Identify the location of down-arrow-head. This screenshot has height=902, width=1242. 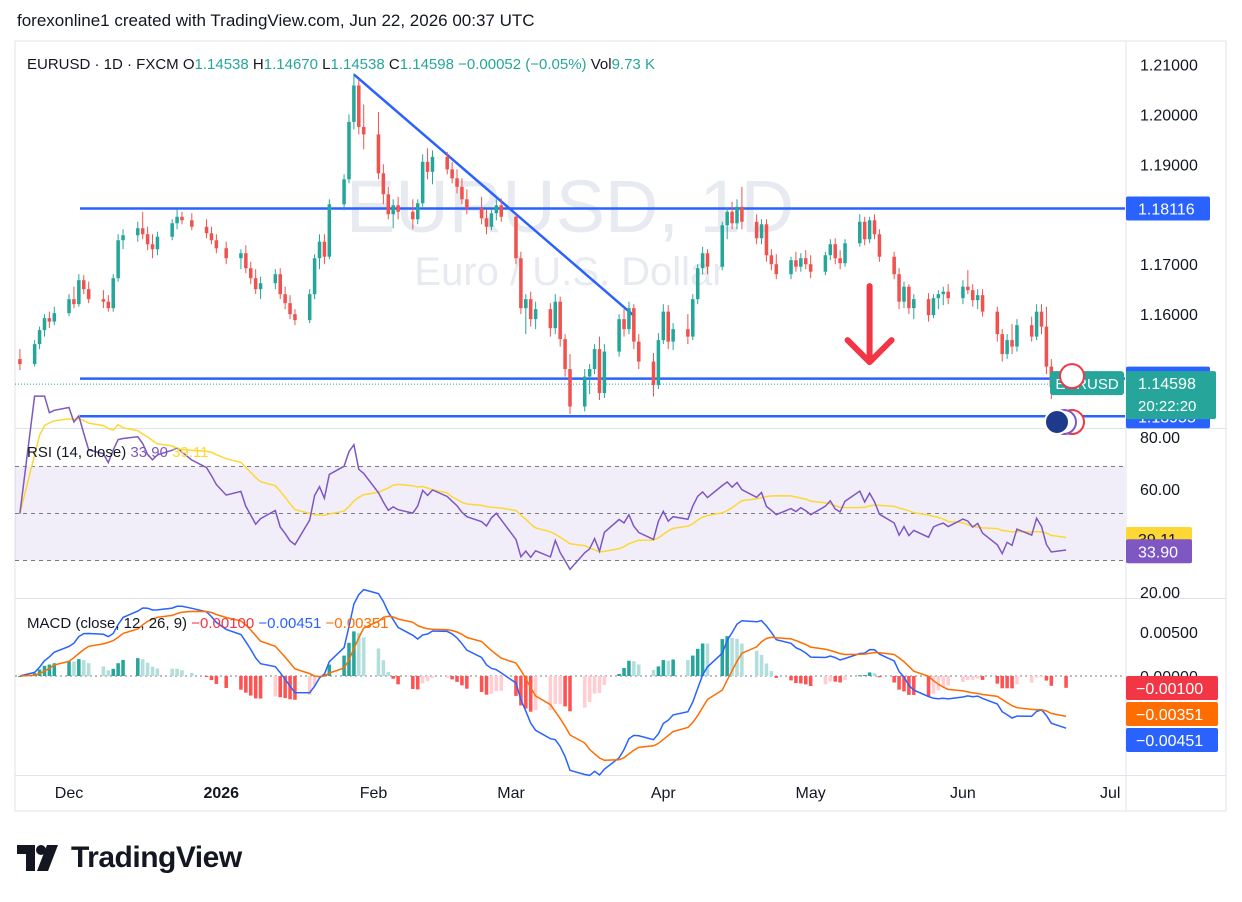
(869, 351).